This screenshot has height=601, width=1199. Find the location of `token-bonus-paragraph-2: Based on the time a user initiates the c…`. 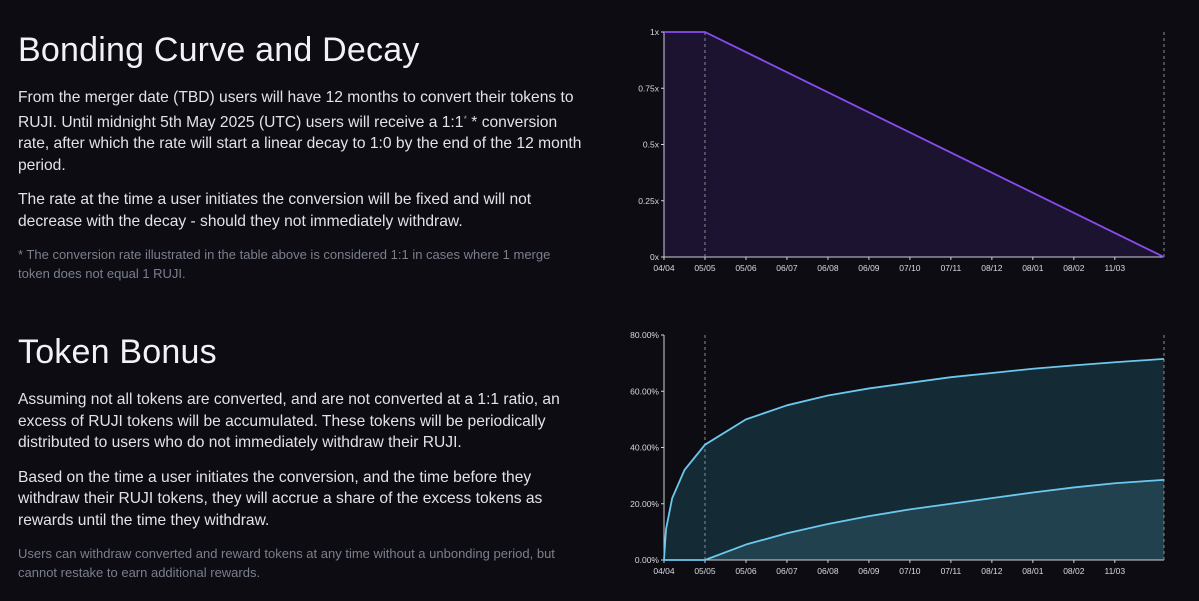

token-bonus-paragraph-2: Based on the time a user initiates the c… is located at coordinates (280, 498).